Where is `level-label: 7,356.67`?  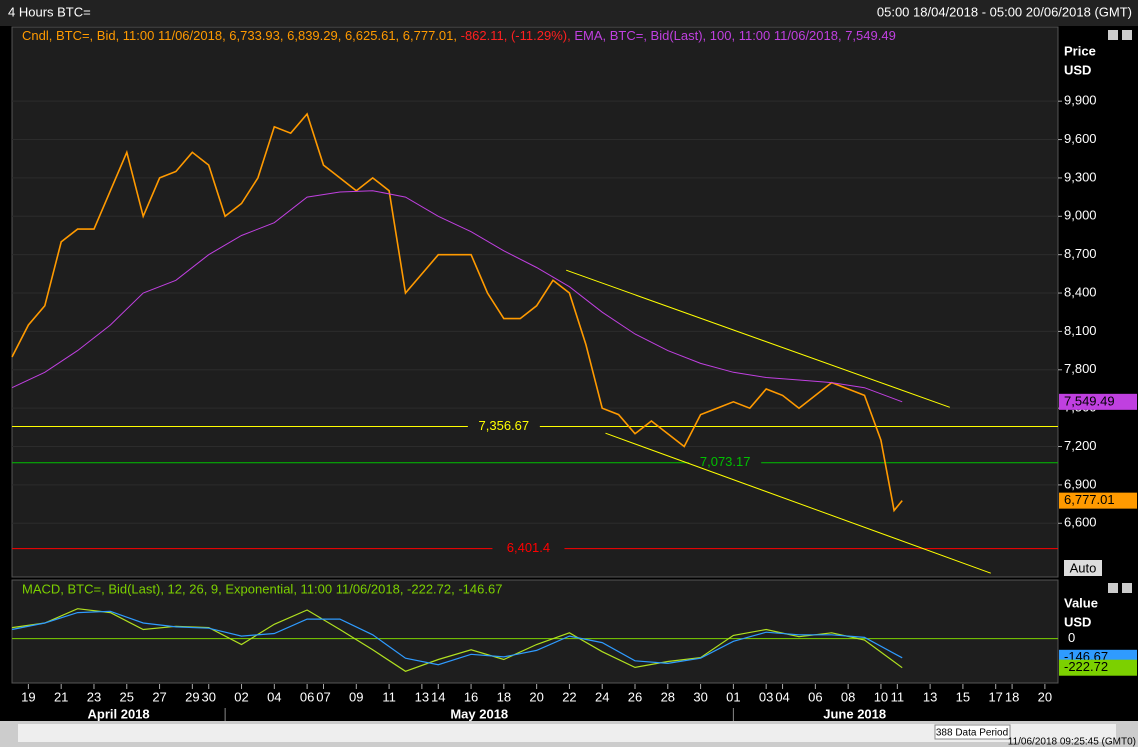 level-label: 7,356.67 is located at coordinates (504, 425).